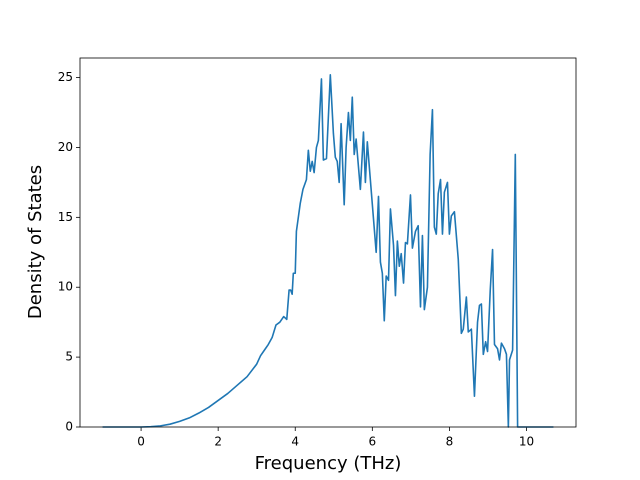 The width and height of the screenshot is (640, 480). I want to click on x-tick-label: 8, so click(450, 442).